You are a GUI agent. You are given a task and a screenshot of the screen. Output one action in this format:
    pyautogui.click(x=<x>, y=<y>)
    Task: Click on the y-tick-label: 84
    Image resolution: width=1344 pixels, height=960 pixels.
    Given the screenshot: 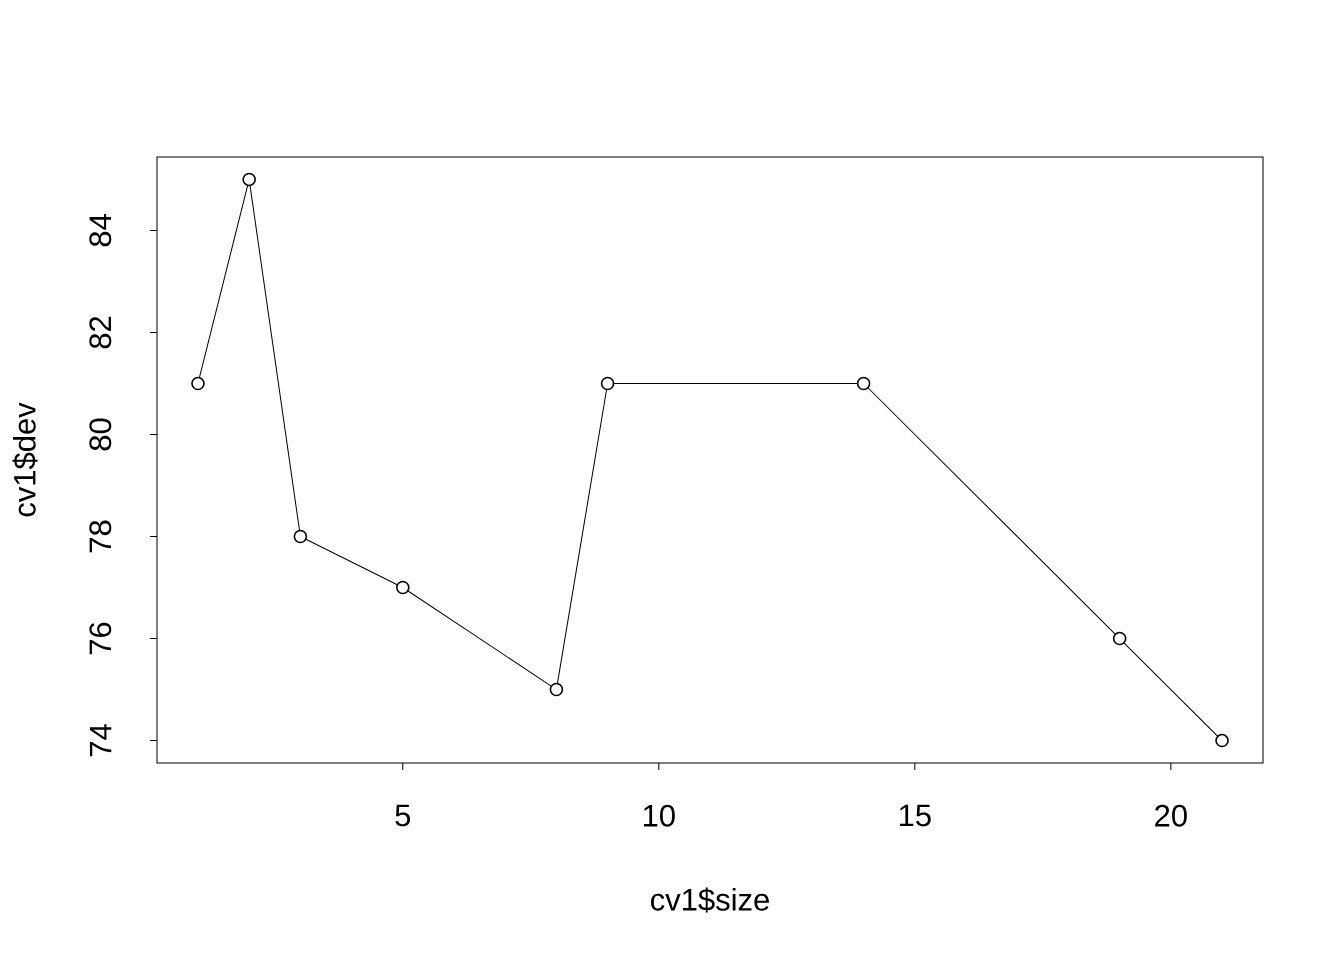 What is the action you would take?
    pyautogui.click(x=100, y=230)
    